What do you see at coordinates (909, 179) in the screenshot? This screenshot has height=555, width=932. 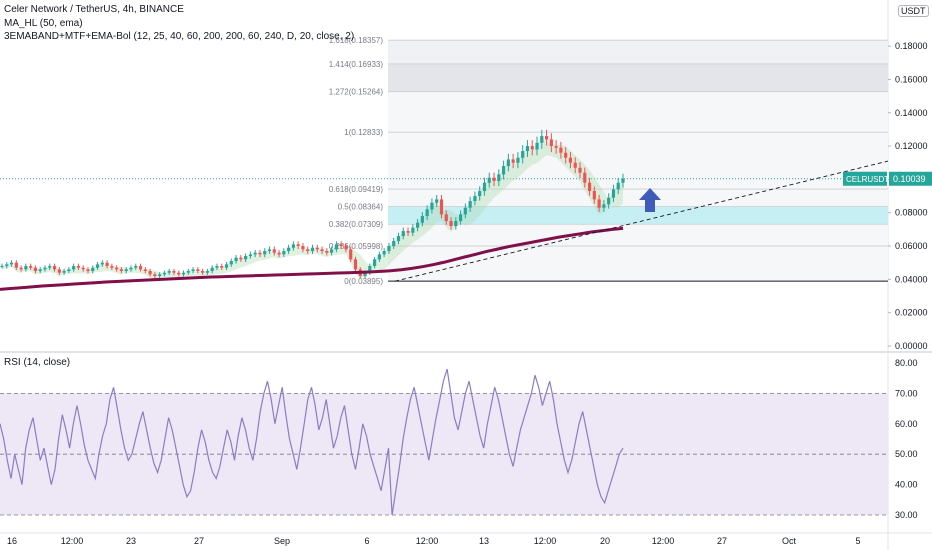 I see `price-tag-value: 0.10039` at bounding box center [909, 179].